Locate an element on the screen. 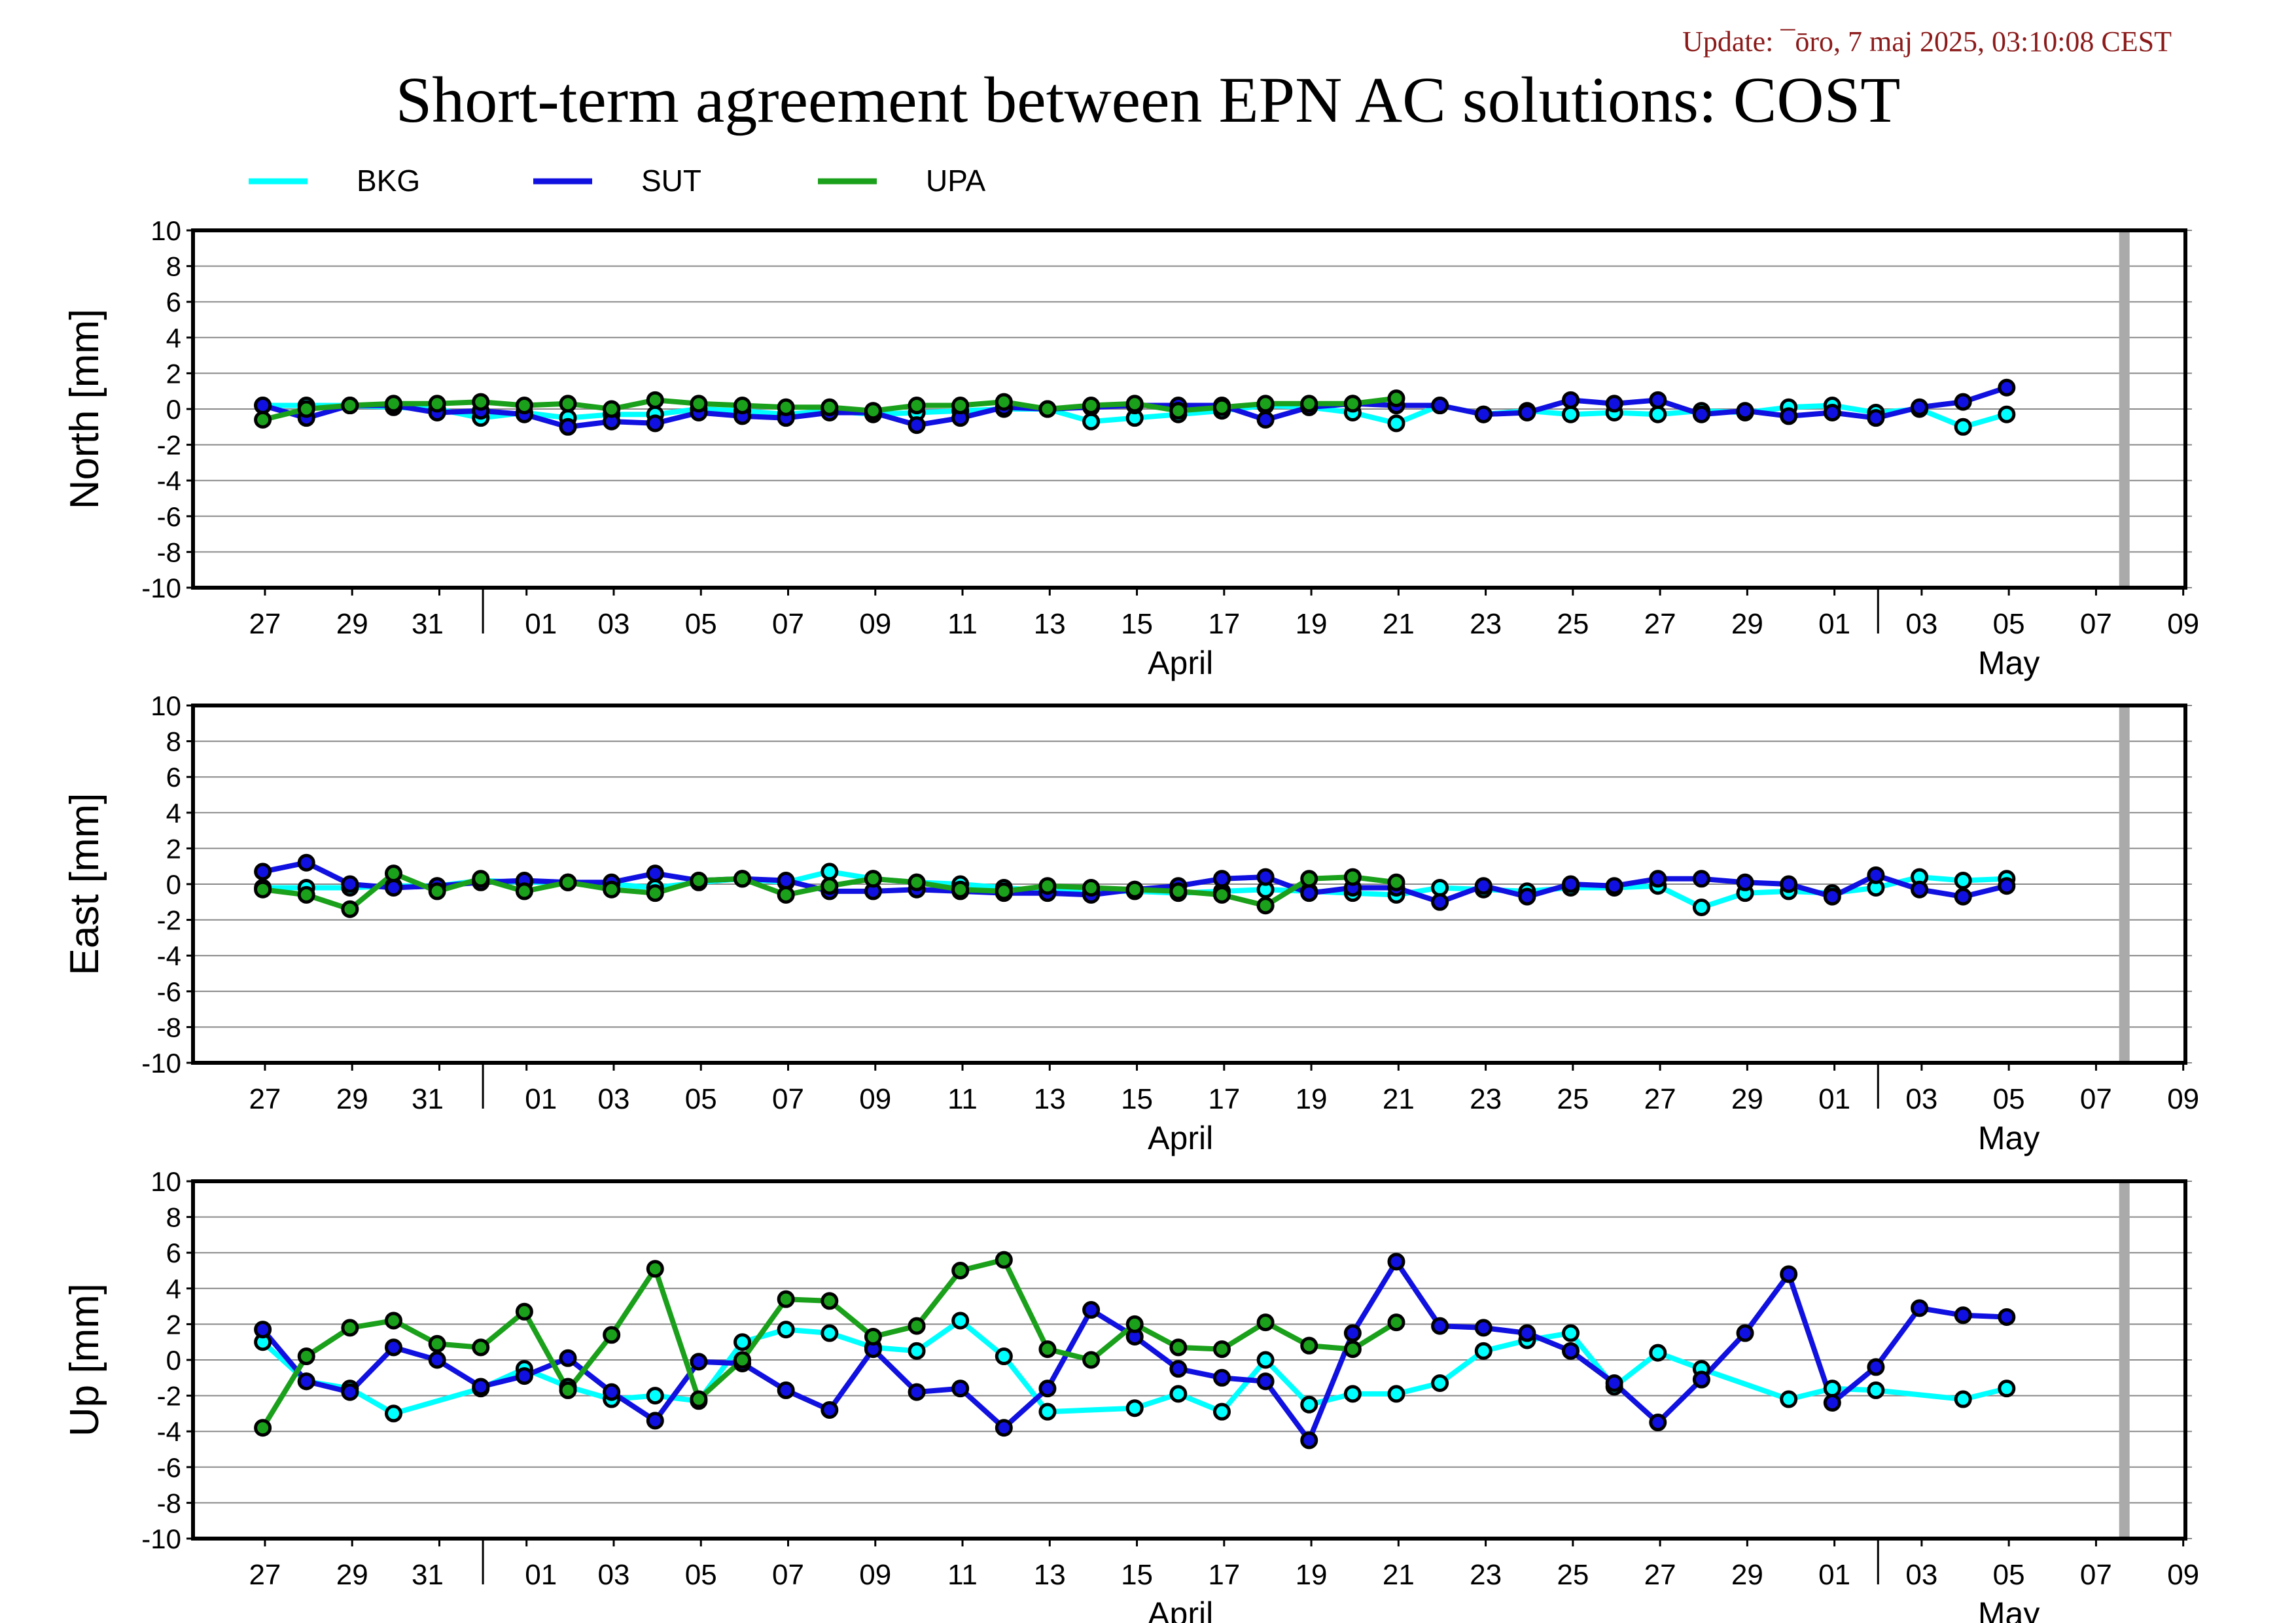  panel2-xtick-label: 03 is located at coordinates (1921, 1099).